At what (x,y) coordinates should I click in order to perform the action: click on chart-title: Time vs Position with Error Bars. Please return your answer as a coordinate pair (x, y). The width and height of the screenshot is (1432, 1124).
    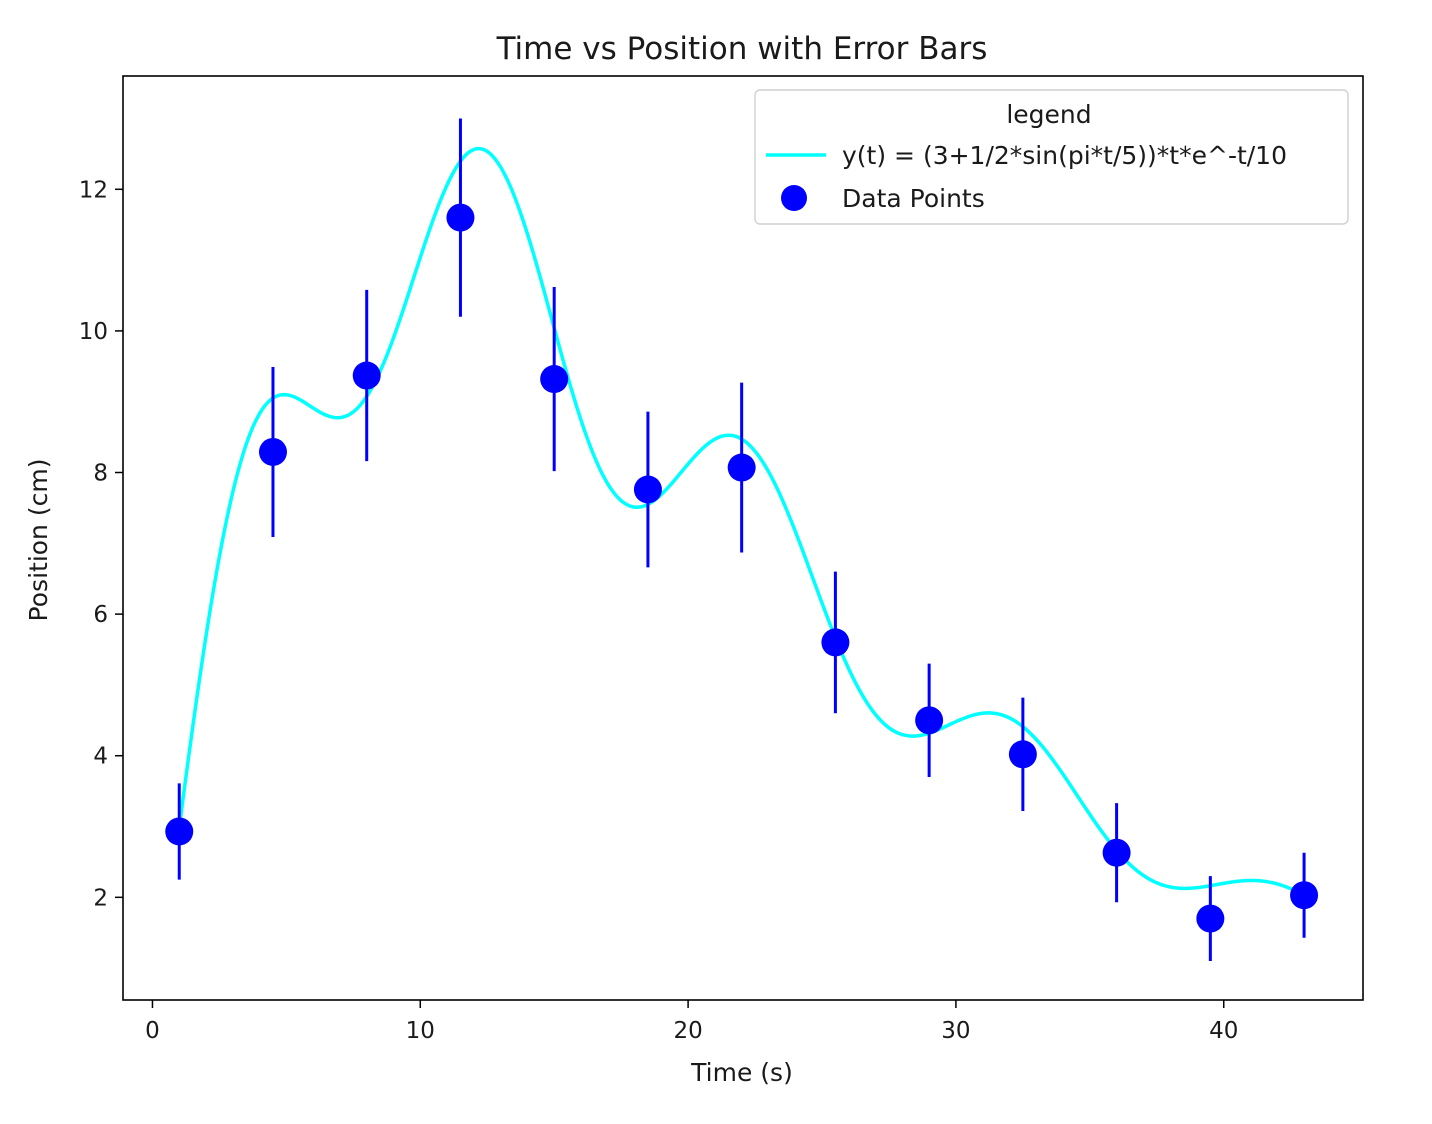
    Looking at the image, I should click on (742, 49).